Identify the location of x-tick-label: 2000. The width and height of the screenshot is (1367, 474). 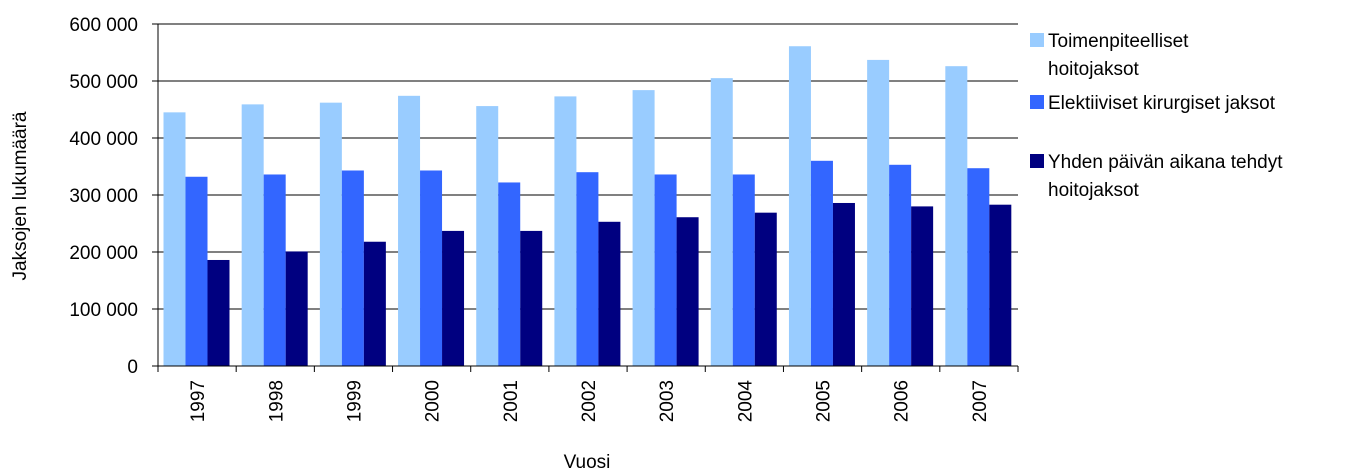
(433, 401).